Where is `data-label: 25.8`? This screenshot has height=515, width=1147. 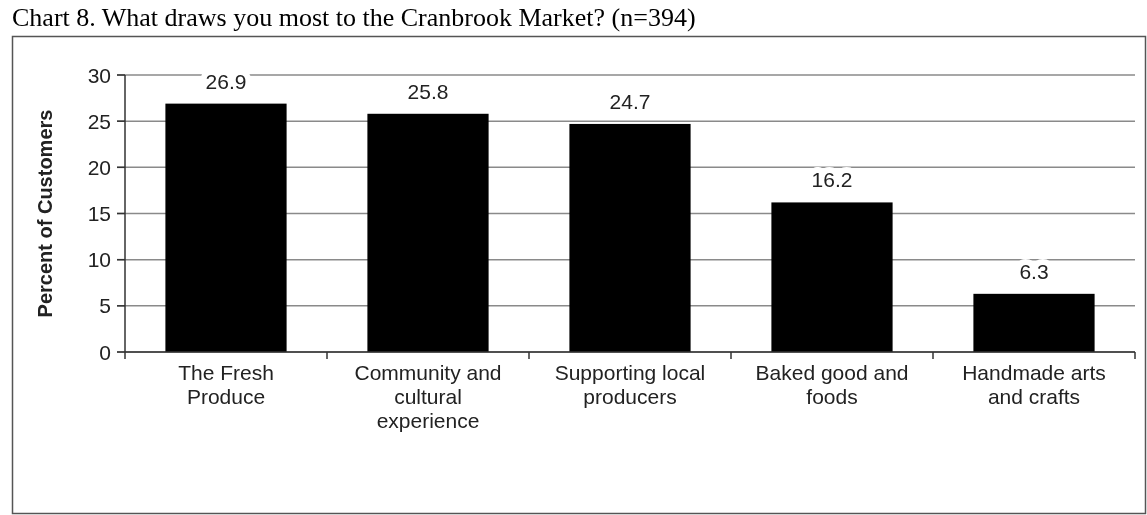 data-label: 25.8 is located at coordinates (428, 91).